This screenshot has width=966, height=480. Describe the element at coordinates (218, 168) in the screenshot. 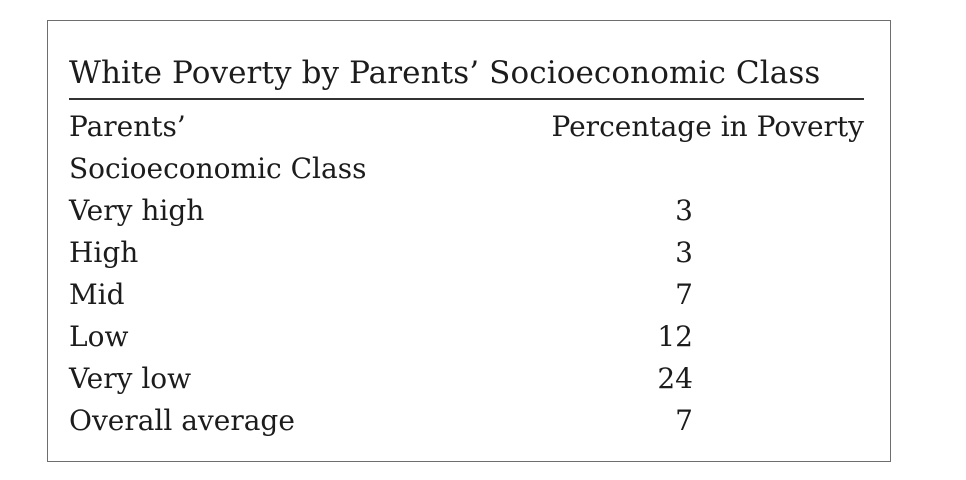

I see `header-class-label-line2: Socioeconomic Class` at that location.